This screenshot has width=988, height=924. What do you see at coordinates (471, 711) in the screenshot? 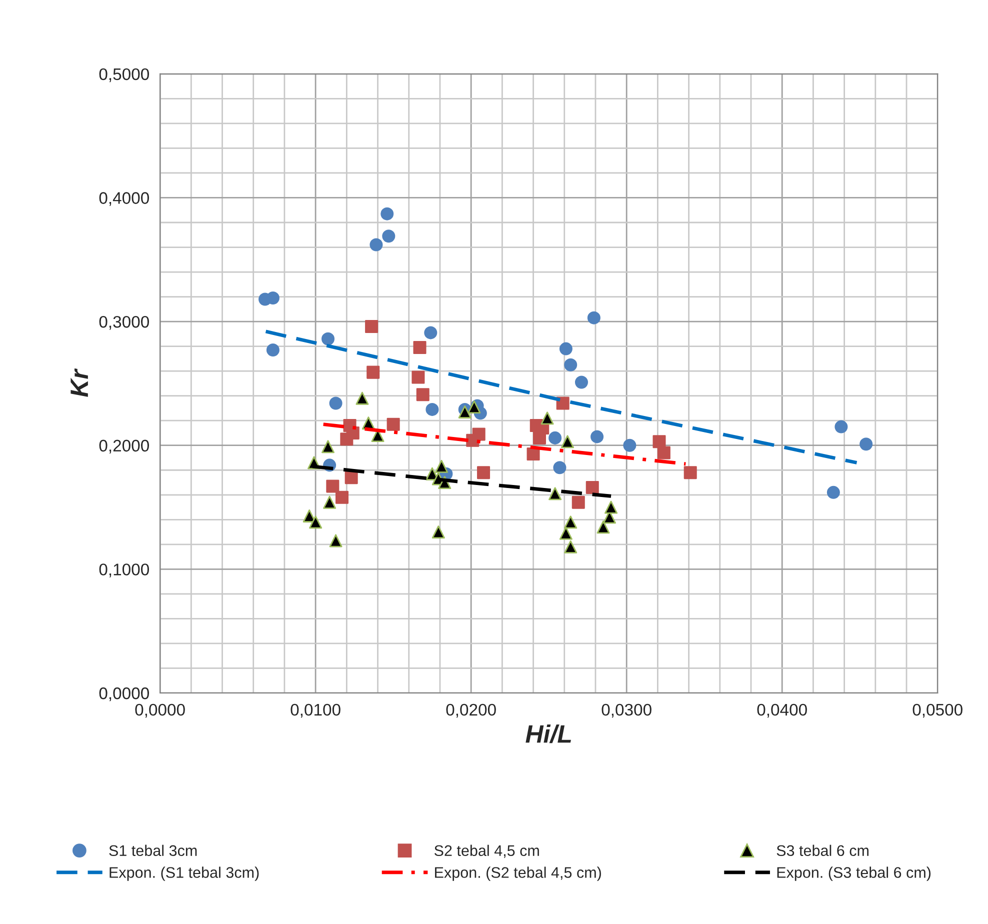
I see `x-tick-label: 0,0200` at bounding box center [471, 711].